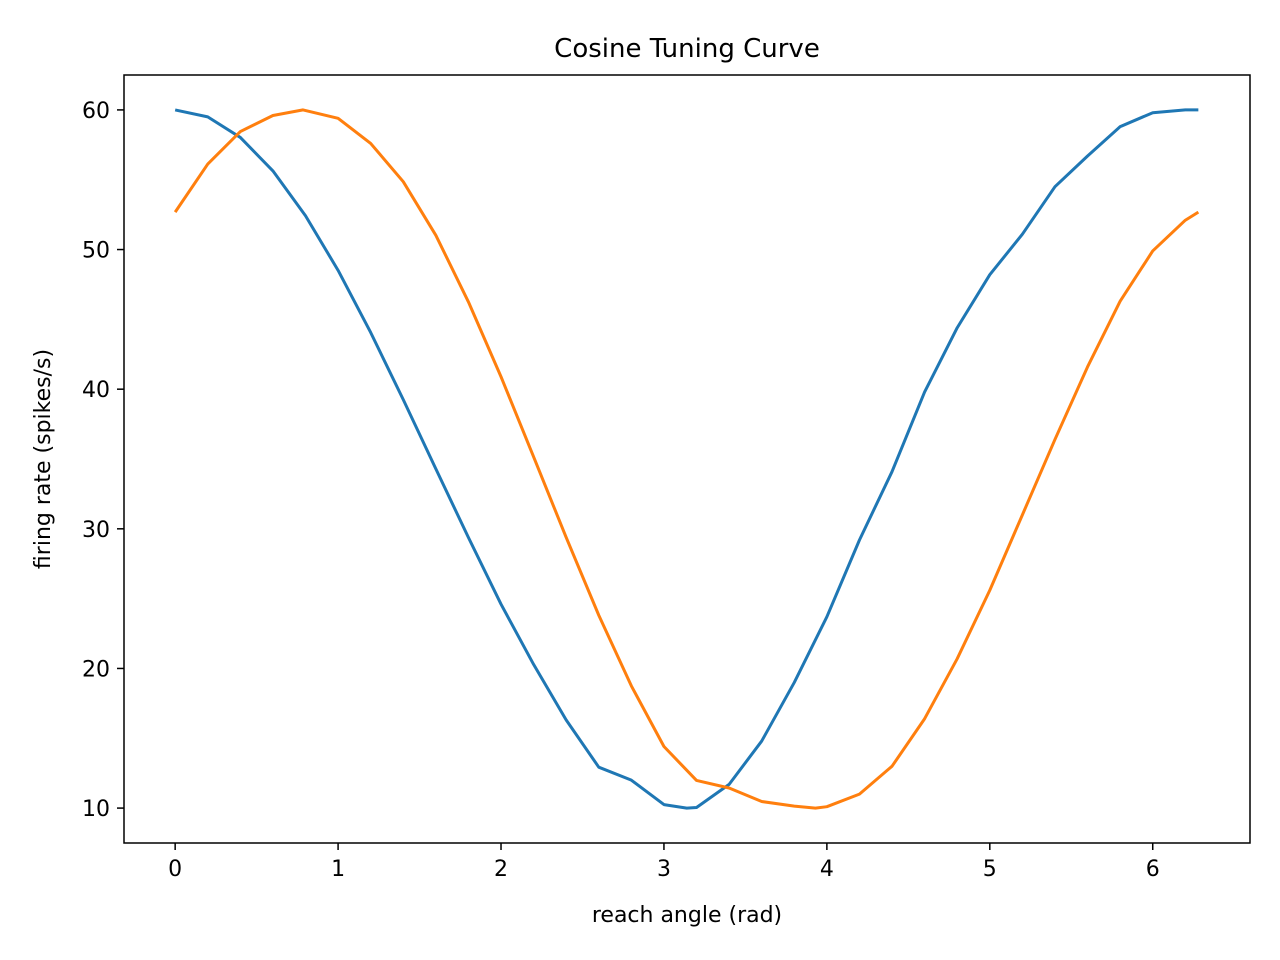 Image resolution: width=1280 pixels, height=960 pixels. What do you see at coordinates (1153, 869) in the screenshot?
I see `x-tick-label: 6` at bounding box center [1153, 869].